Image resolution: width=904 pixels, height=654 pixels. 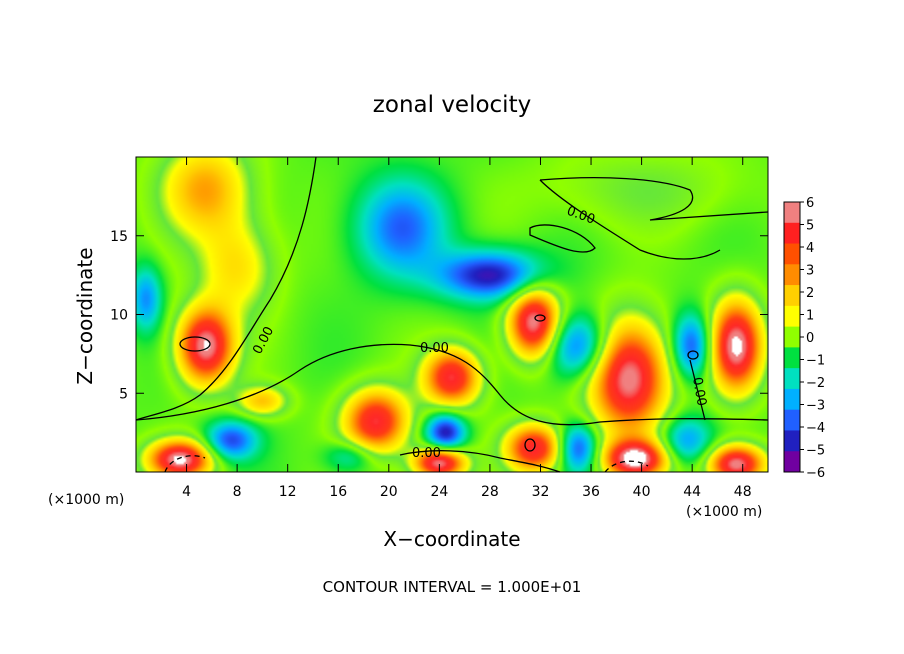 What do you see at coordinates (724, 512) in the screenshot?
I see `x-unit-right: (×1000 m)` at bounding box center [724, 512].